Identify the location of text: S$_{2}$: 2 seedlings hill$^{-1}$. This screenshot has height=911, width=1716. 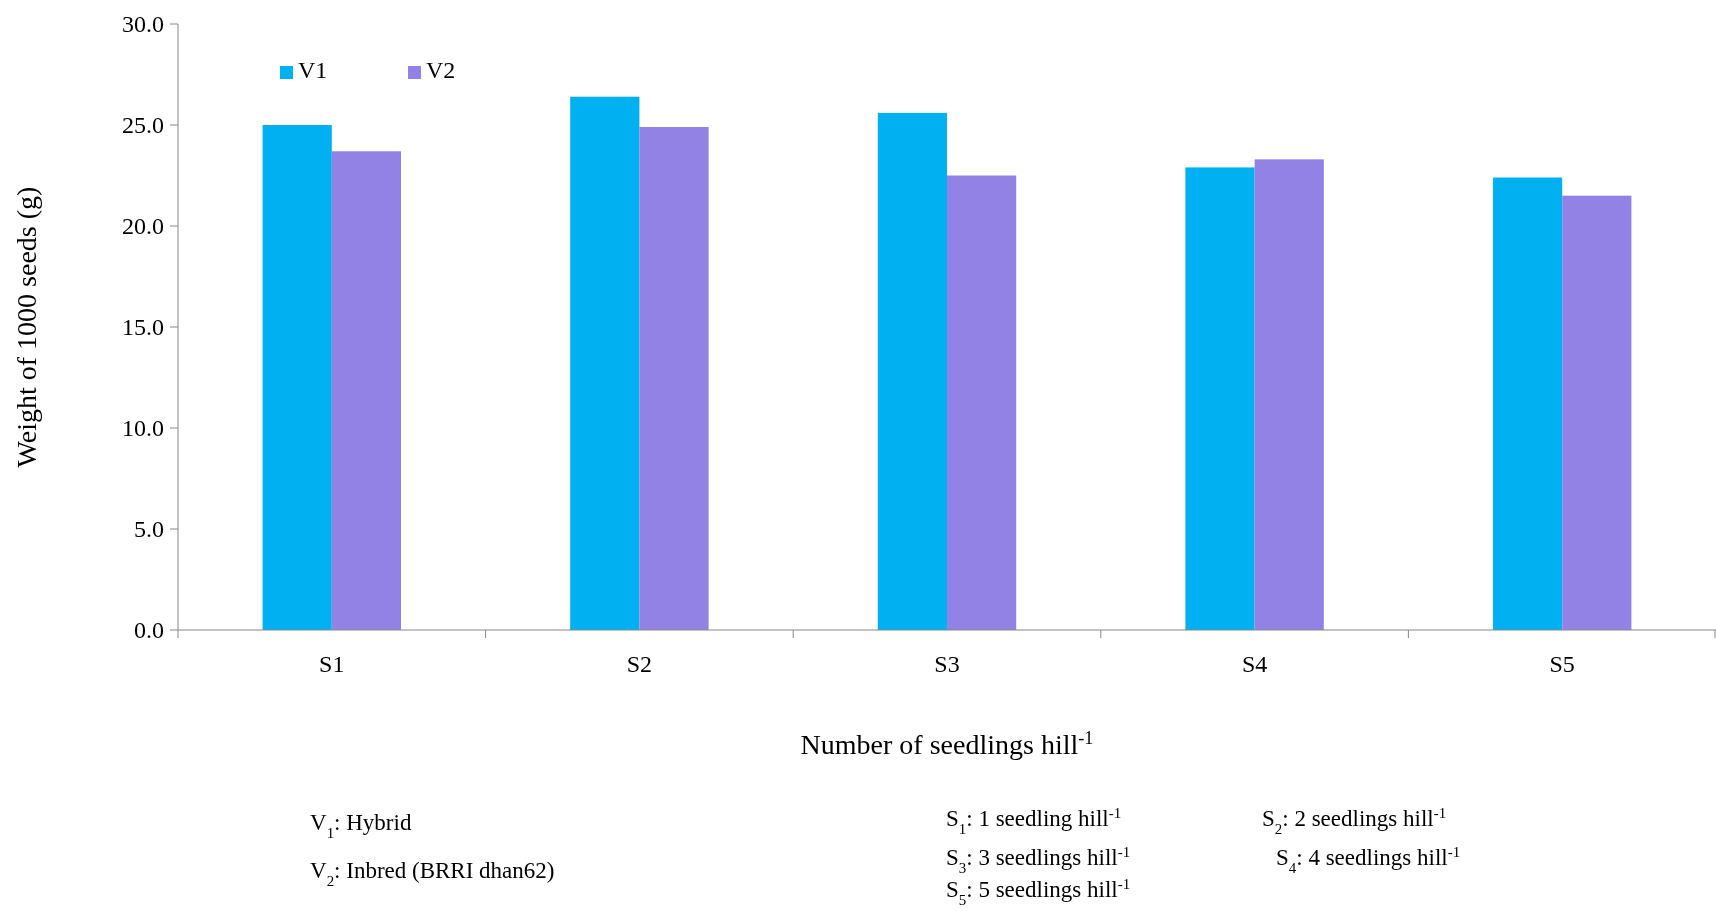
(1354, 821).